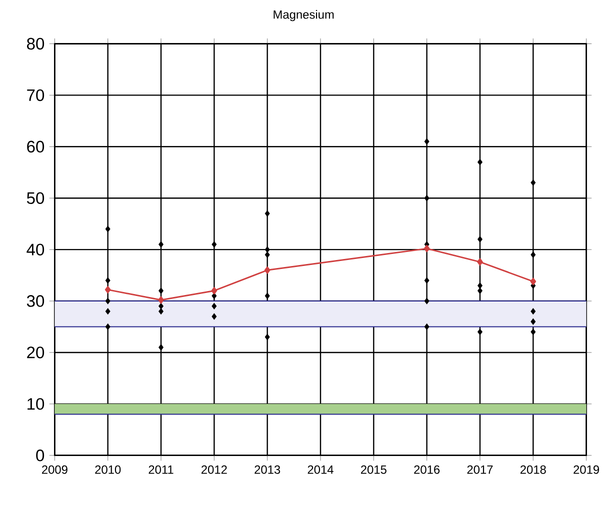  What do you see at coordinates (35, 250) in the screenshot?
I see `y-tick-label: 40` at bounding box center [35, 250].